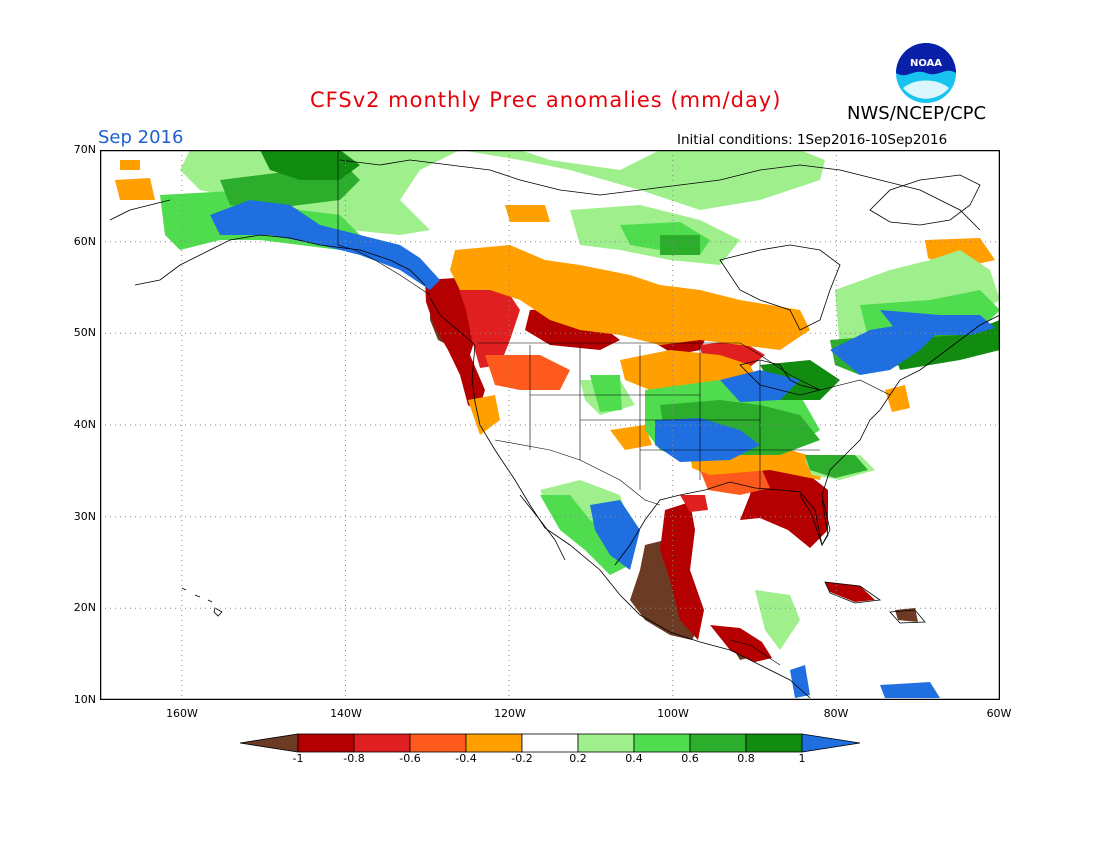 Image resolution: width=1100 pixels, height=850 pixels. What do you see at coordinates (606, 393) in the screenshot?
I see `anomaly-midgreen-west` at bounding box center [606, 393].